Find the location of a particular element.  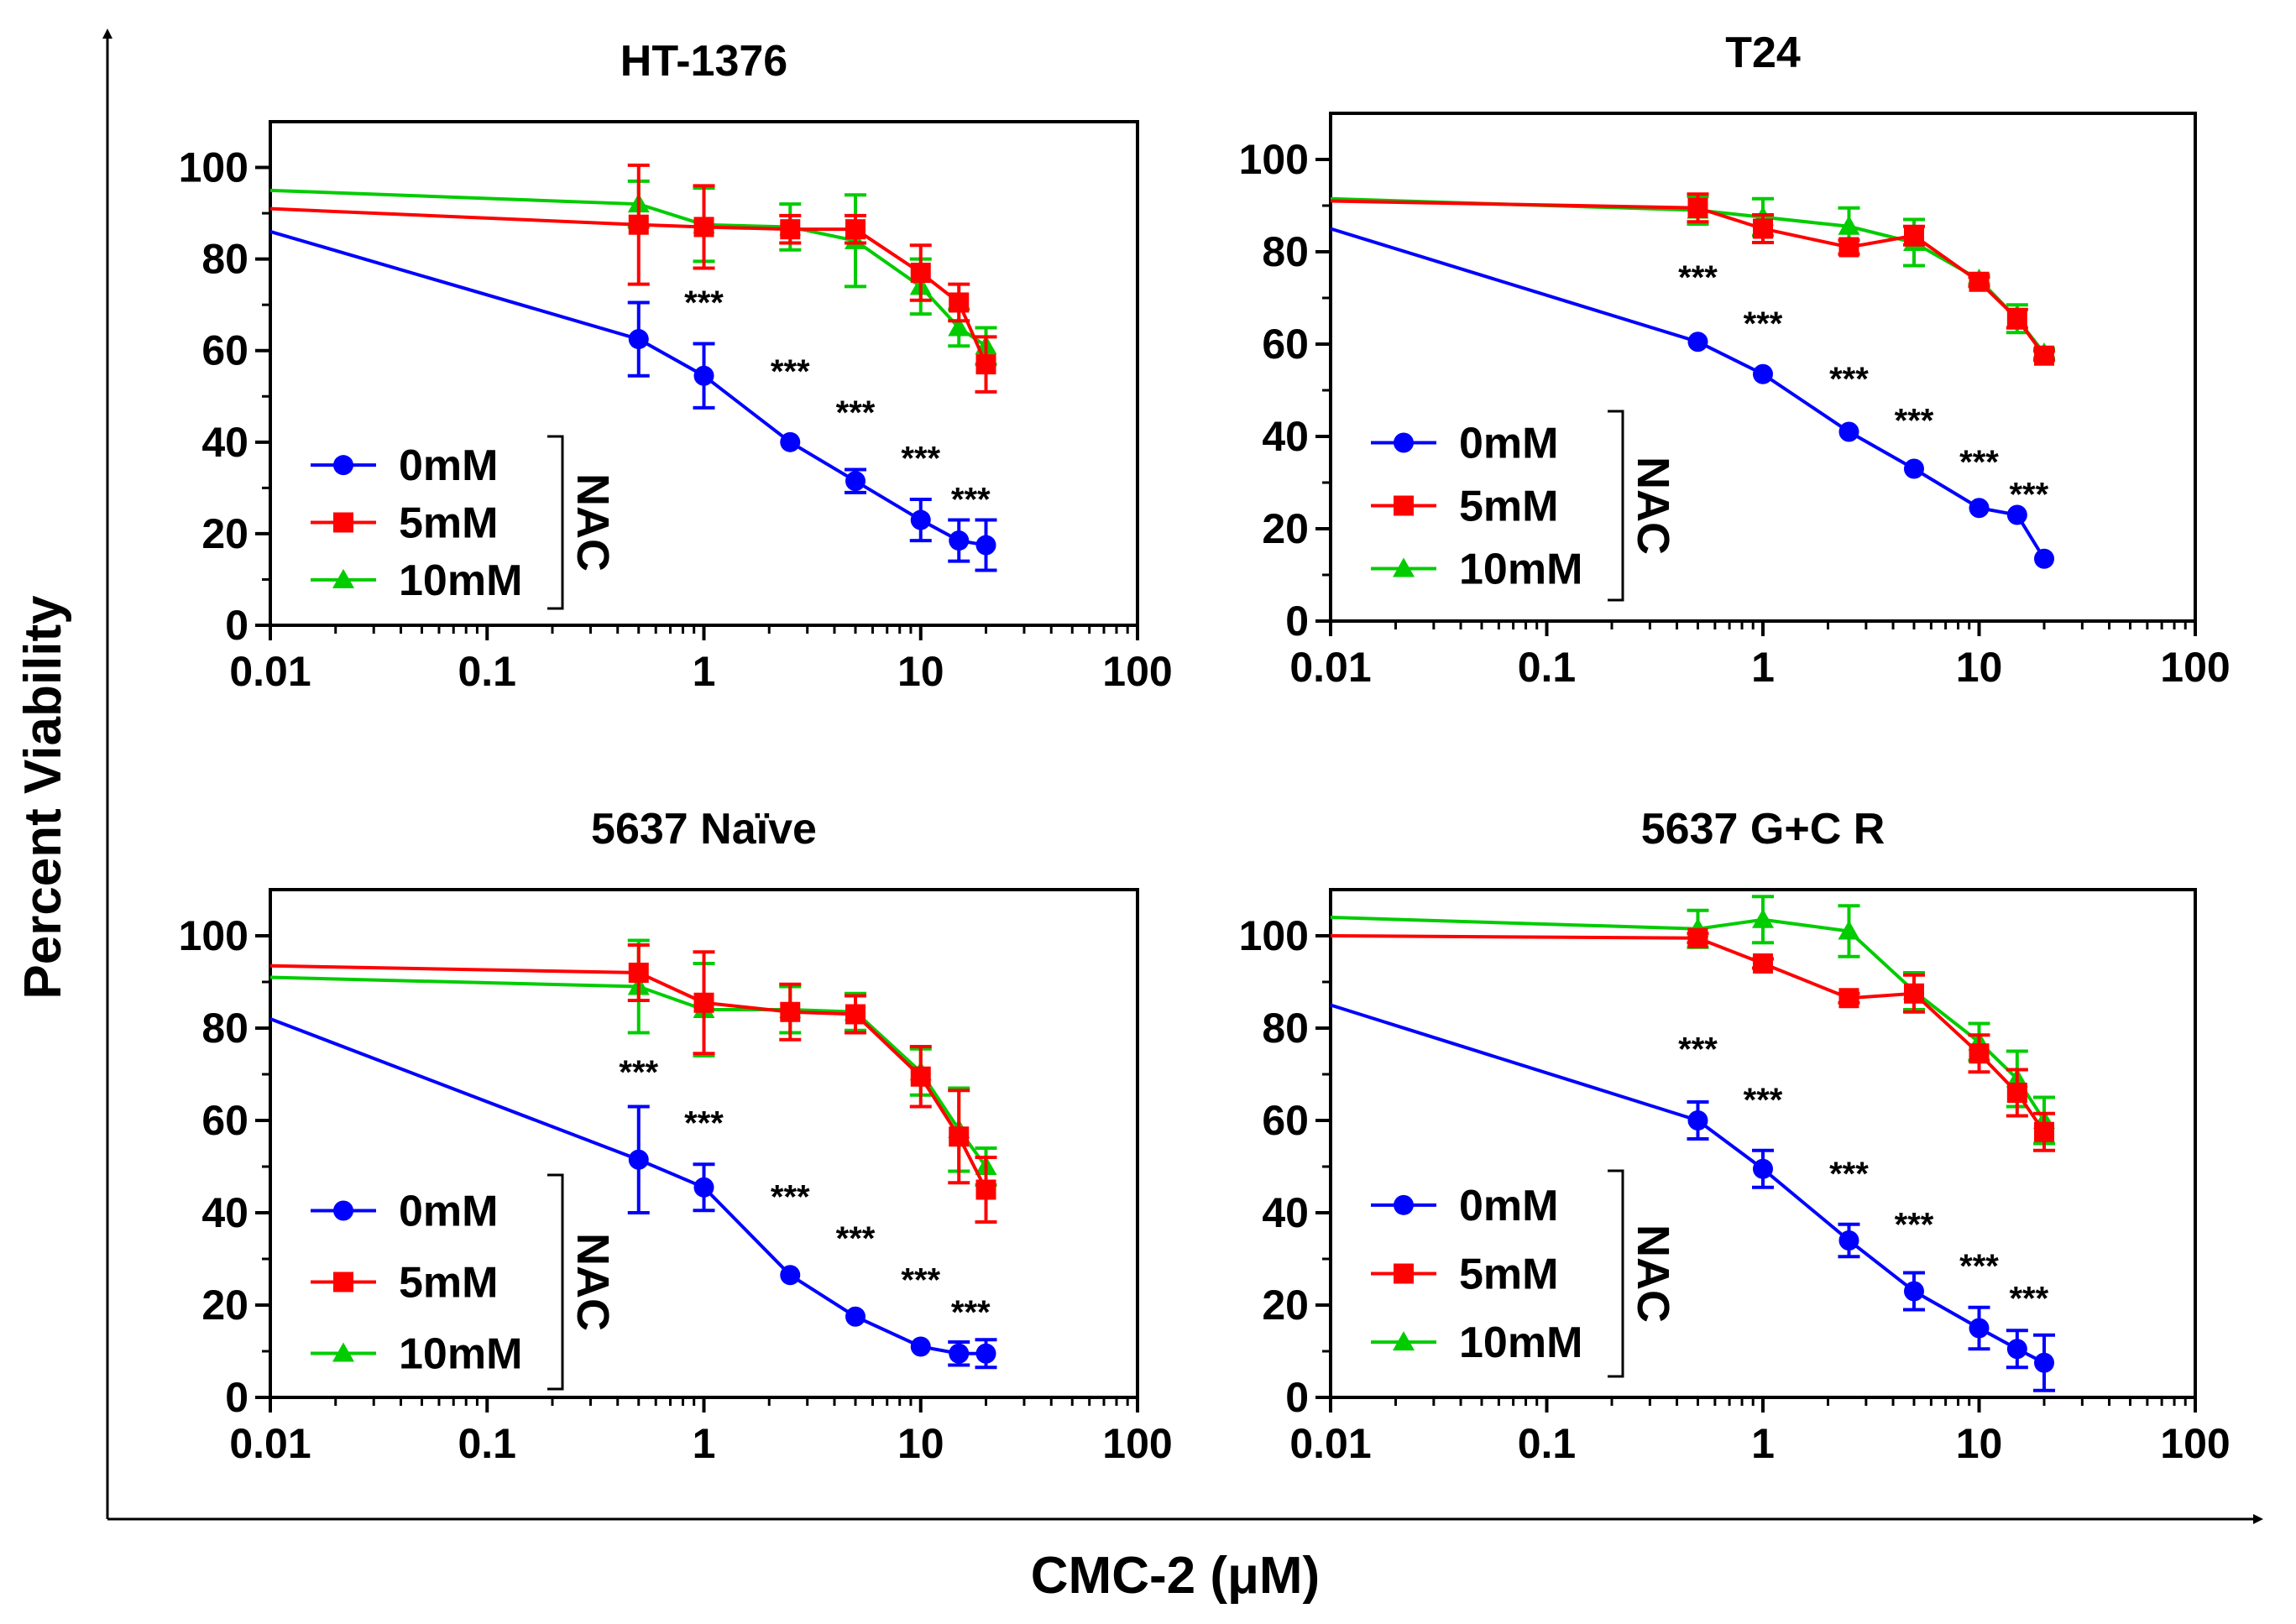

chart-title: 5637 Naïve is located at coordinates (704, 829).